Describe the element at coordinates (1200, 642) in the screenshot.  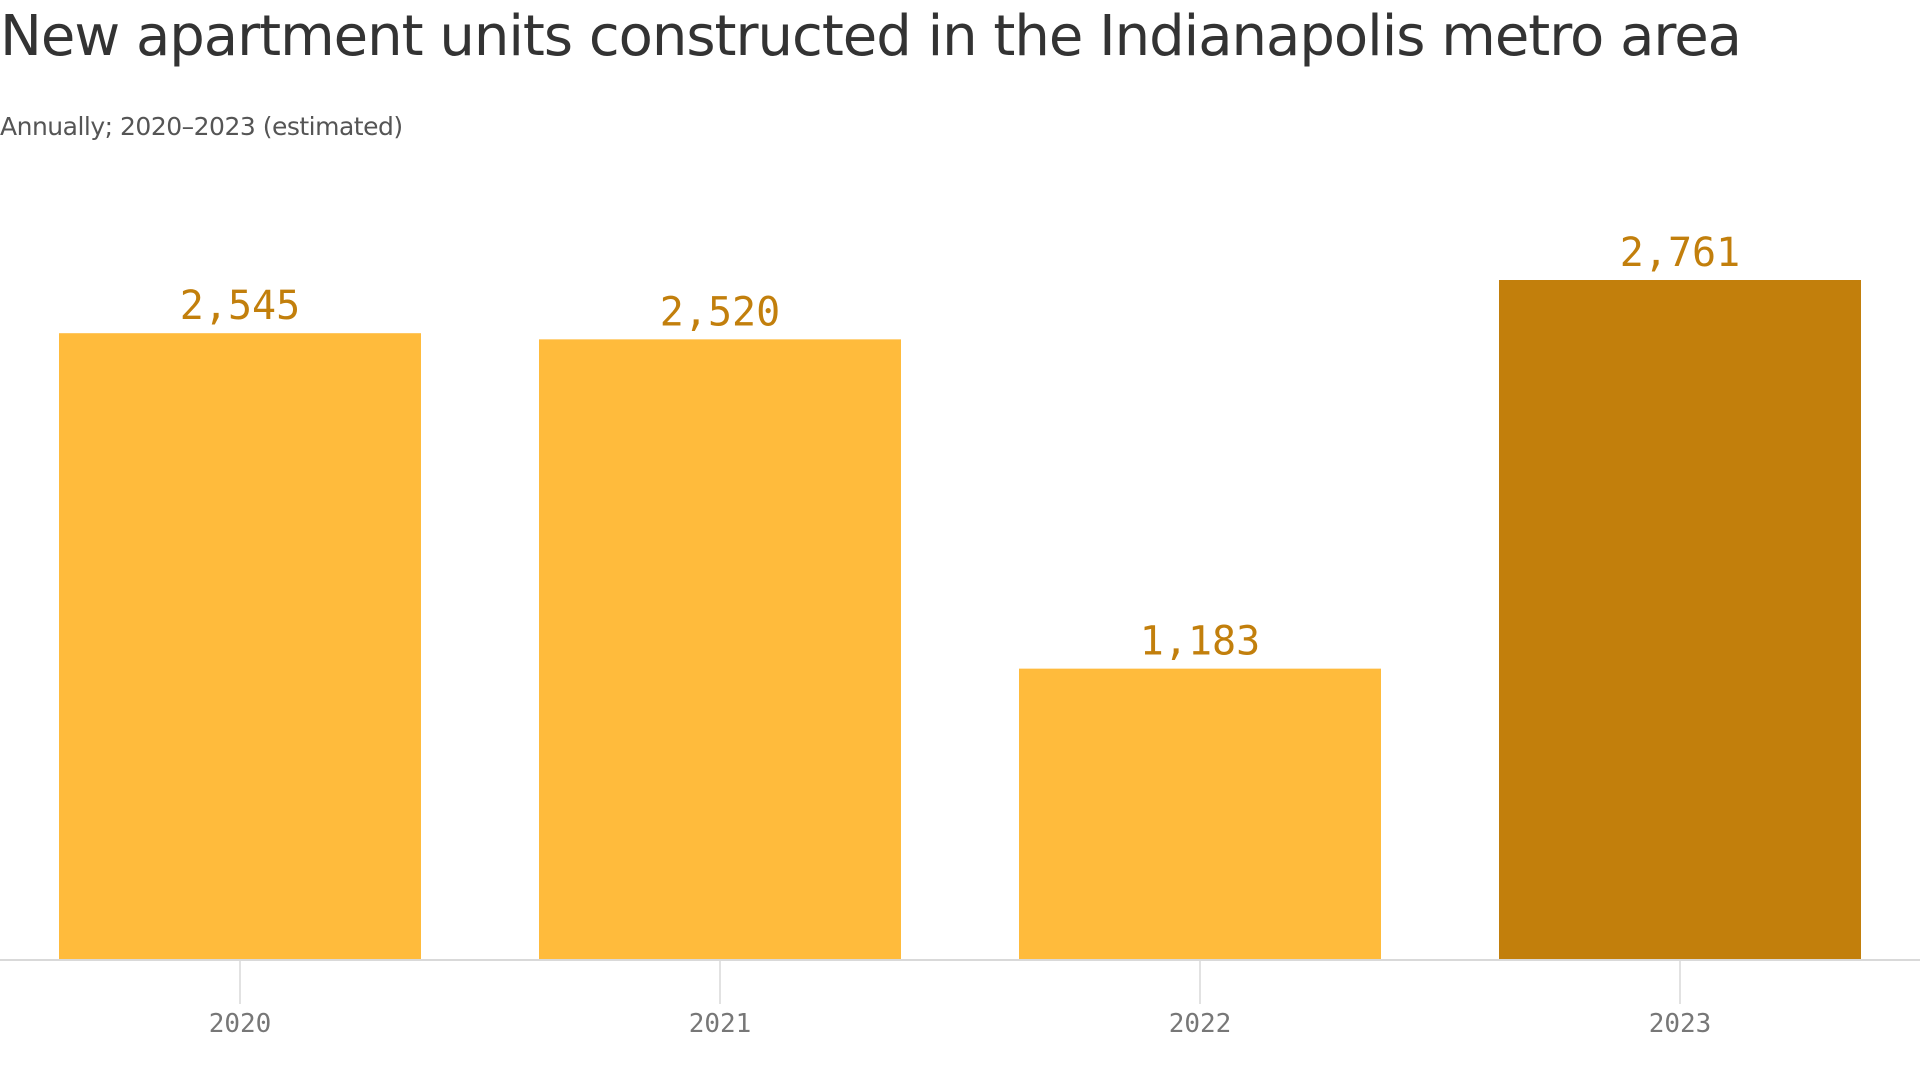
I see `value-label-2022: 1,183` at that location.